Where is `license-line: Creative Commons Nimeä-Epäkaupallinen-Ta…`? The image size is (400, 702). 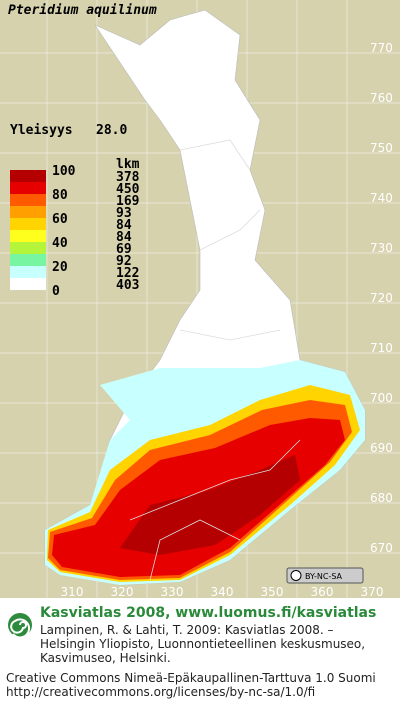
license-line: Creative Commons Nimeä-Epäkaupallinen-Ta… is located at coordinates (191, 678).